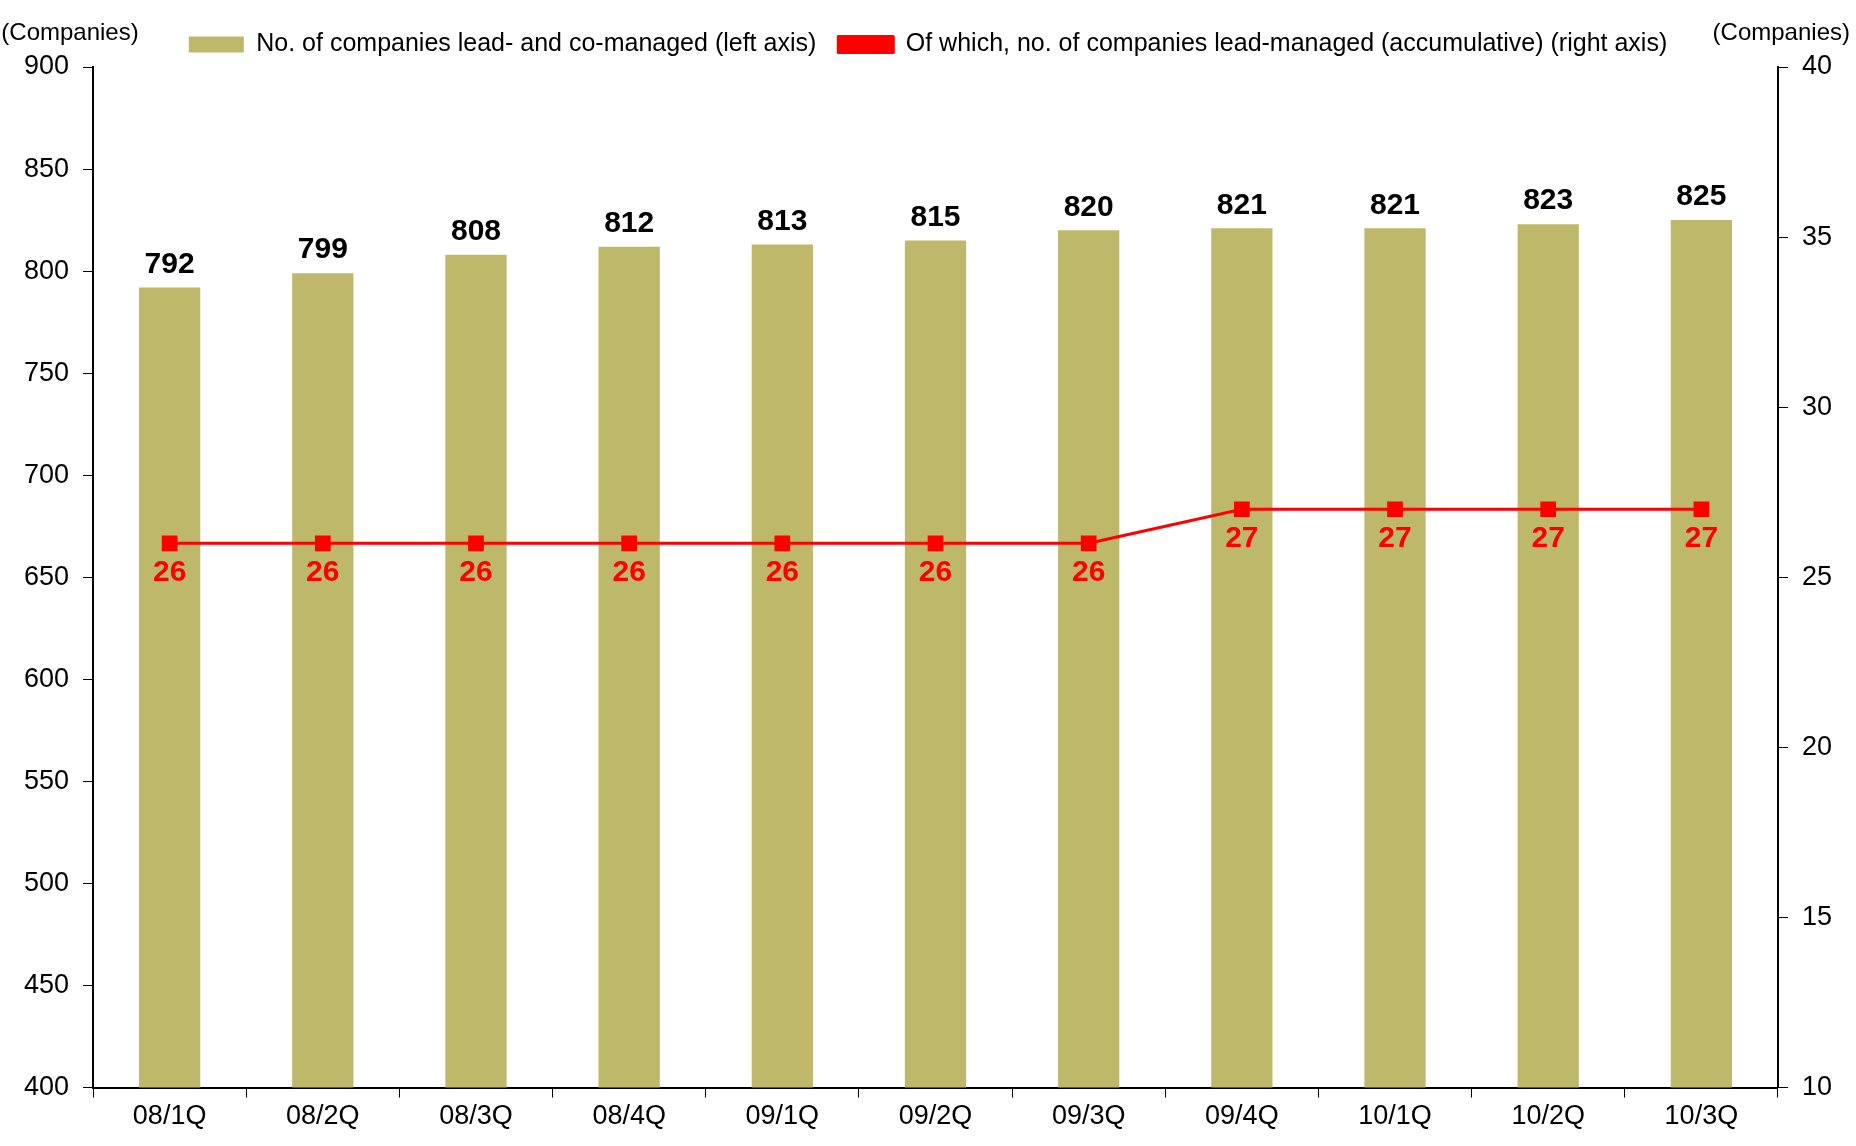  What do you see at coordinates (935, 215) in the screenshot?
I see `data-label: 815` at bounding box center [935, 215].